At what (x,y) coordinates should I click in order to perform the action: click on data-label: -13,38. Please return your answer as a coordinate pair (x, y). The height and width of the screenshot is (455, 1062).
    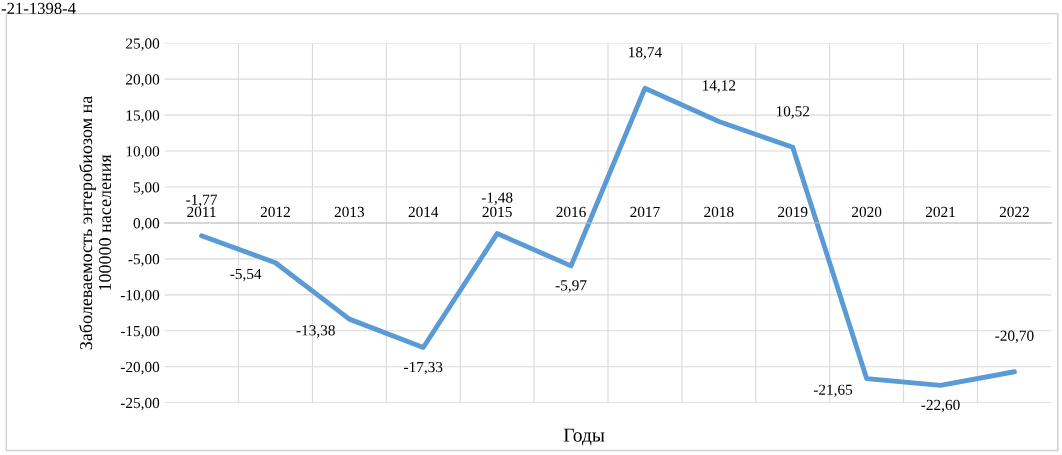
    Looking at the image, I should click on (315, 331).